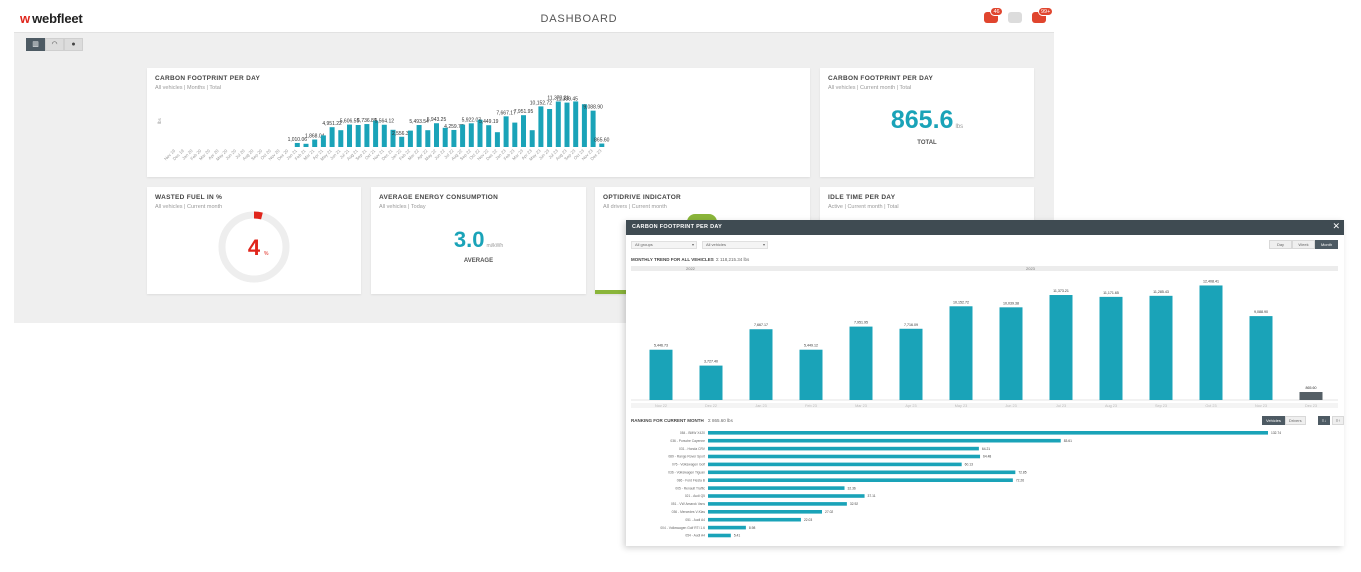 The image size is (1361, 572). Describe the element at coordinates (524, 112) in the screenshot. I see `data-label: 7,951.95` at that location.